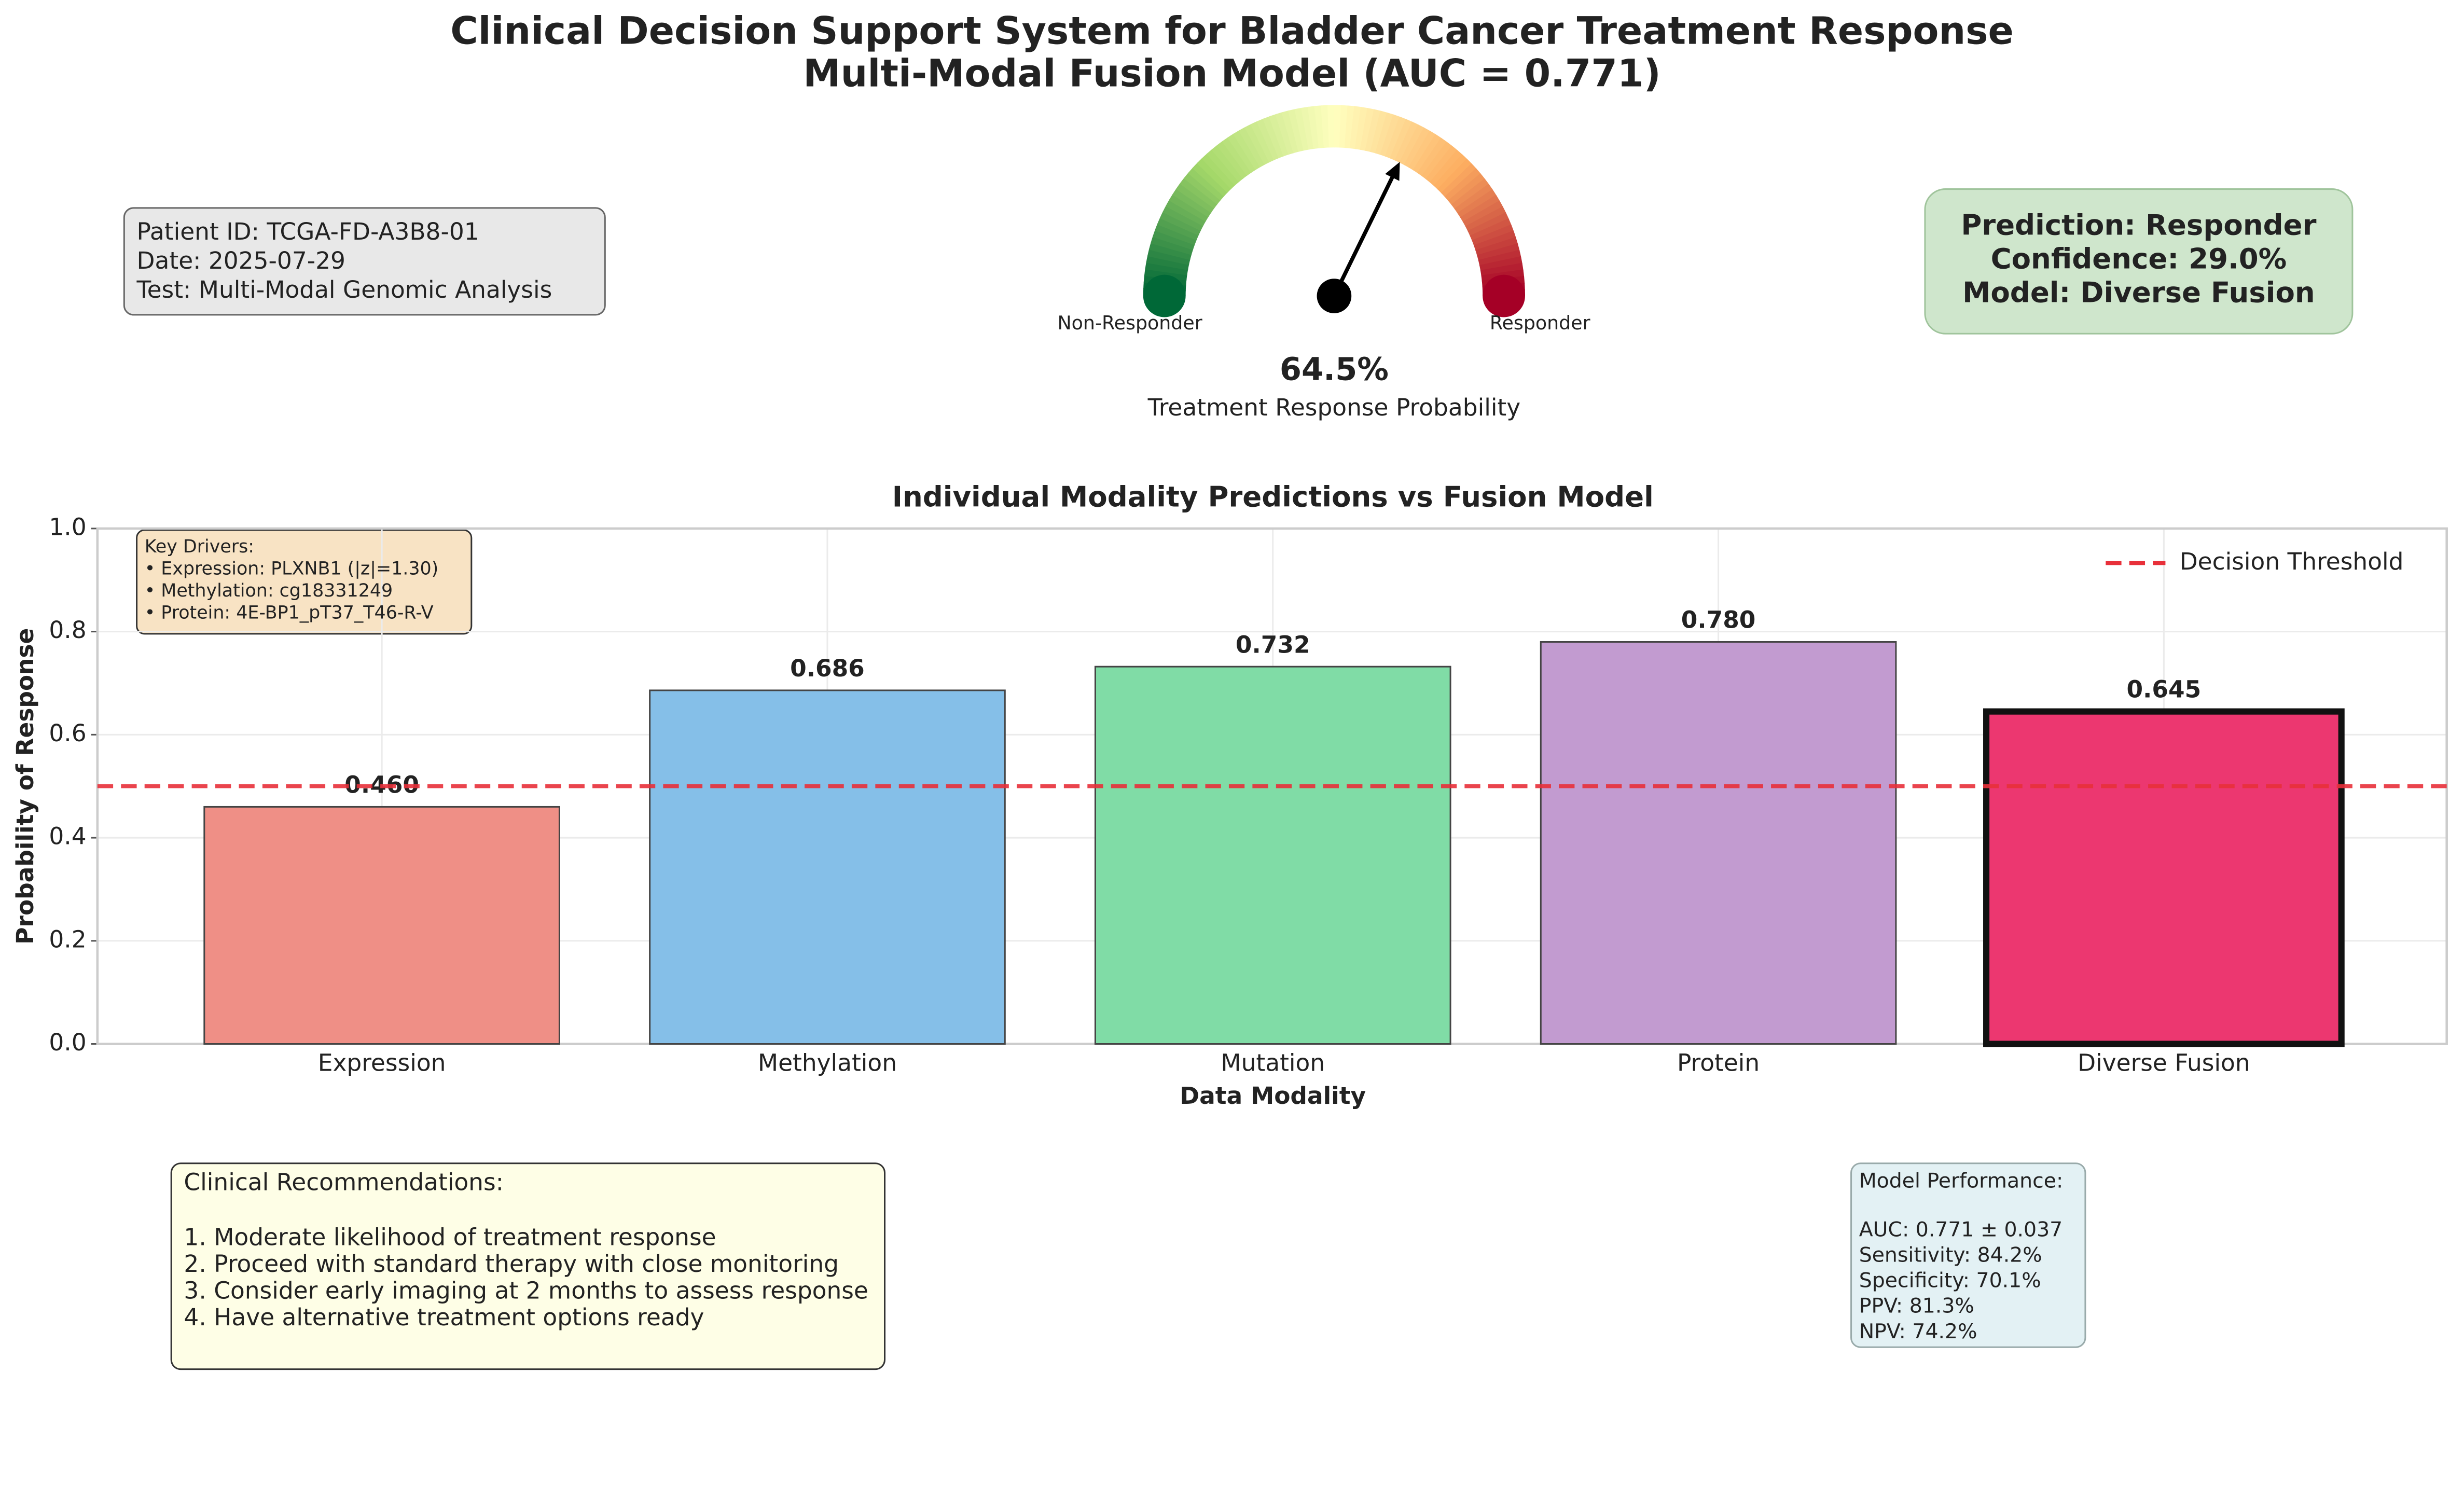 This screenshot has height=1497, width=2464. Describe the element at coordinates (25, 786) in the screenshot. I see `y-axis-label: Probability of Response` at that location.